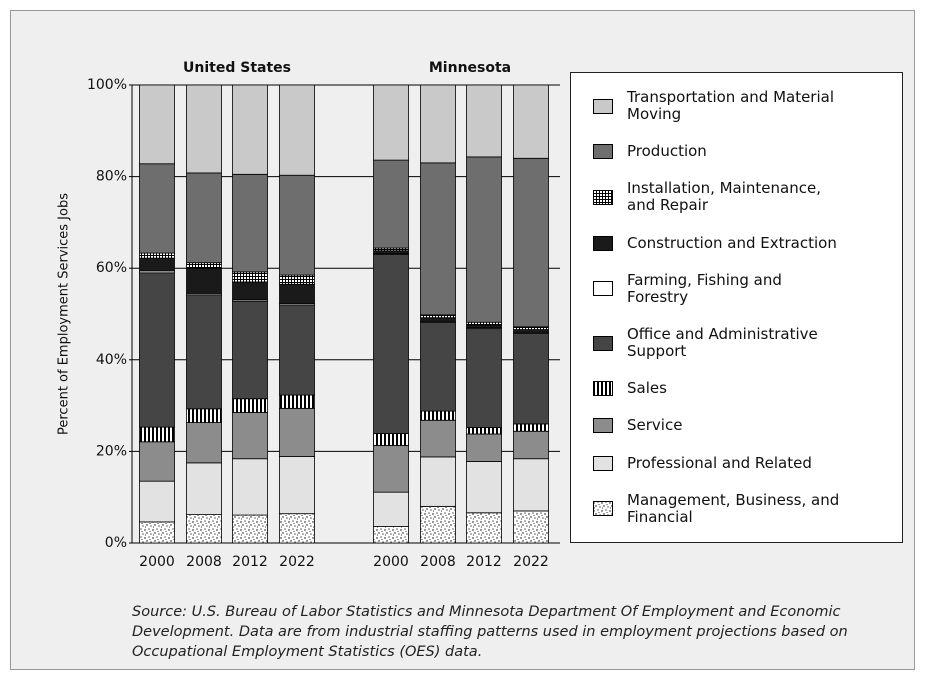 The height and width of the screenshot is (684, 925). I want to click on y-tick-label: 80%, so click(111, 177).